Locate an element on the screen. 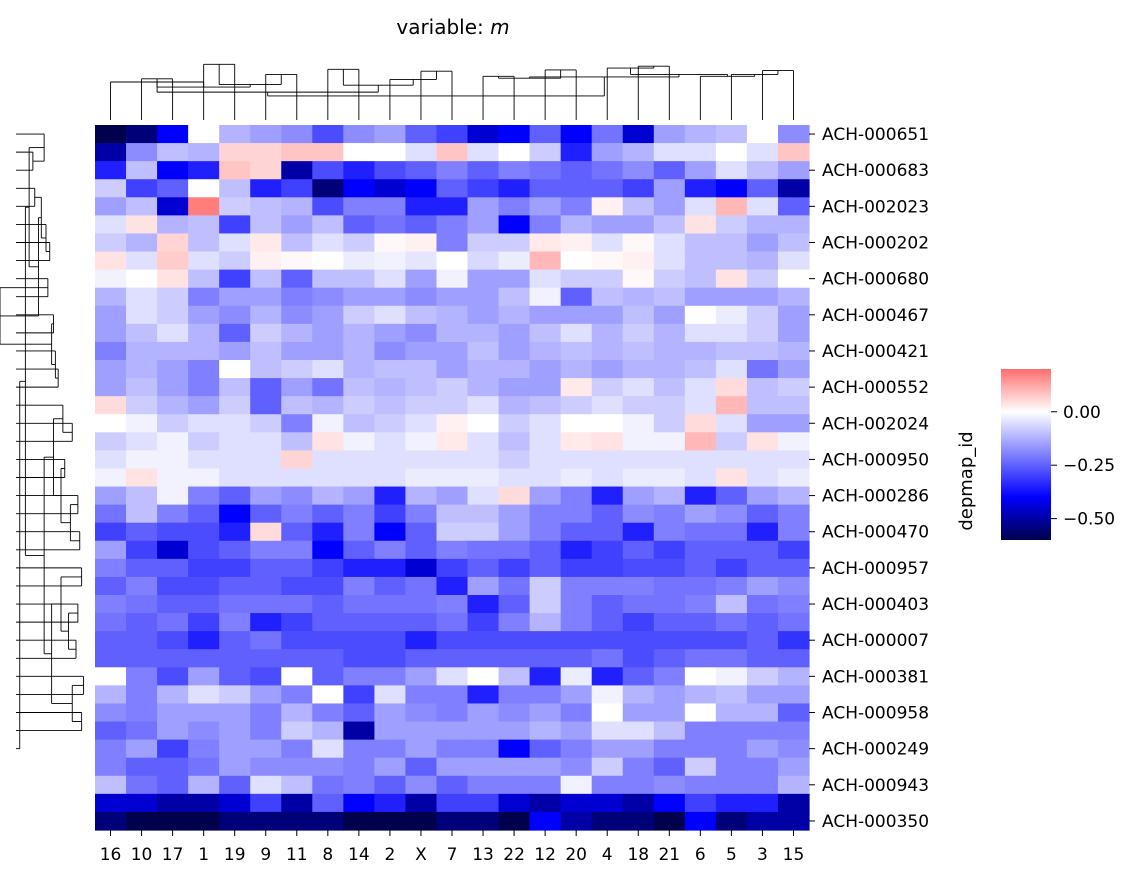 Image resolution: width=1140 pixels, height=883 pixels. column-tick-label: 2 is located at coordinates (389, 855).